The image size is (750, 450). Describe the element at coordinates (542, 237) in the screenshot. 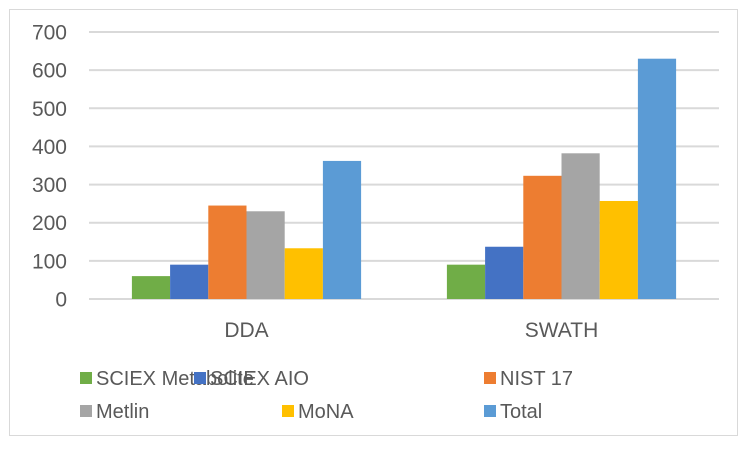

I see `bar-nist-17-swath` at that location.